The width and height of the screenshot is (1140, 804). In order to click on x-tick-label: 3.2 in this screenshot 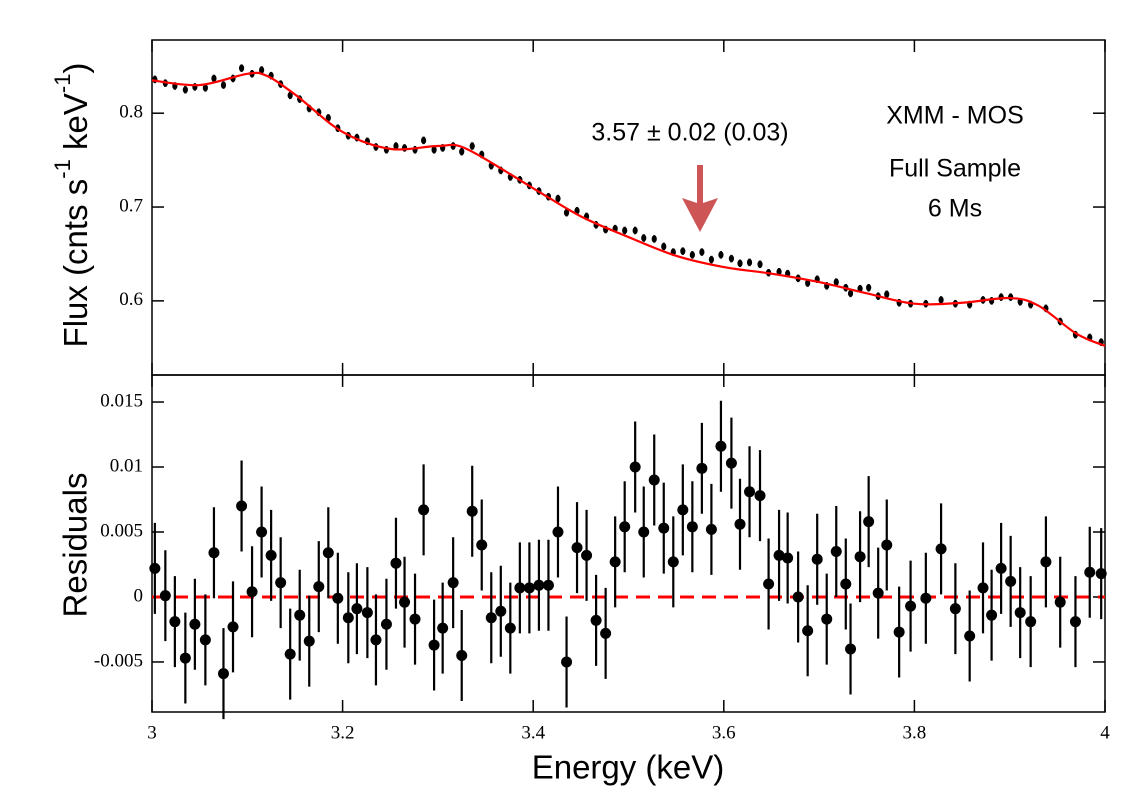, I will do `click(343, 732)`.